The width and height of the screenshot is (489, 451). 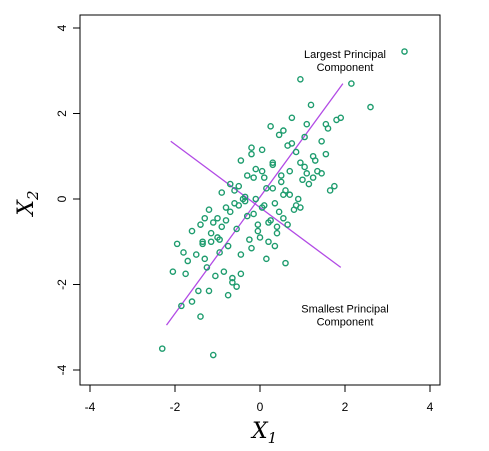 I want to click on smallest-principal-component-line, so click(x=256, y=204).